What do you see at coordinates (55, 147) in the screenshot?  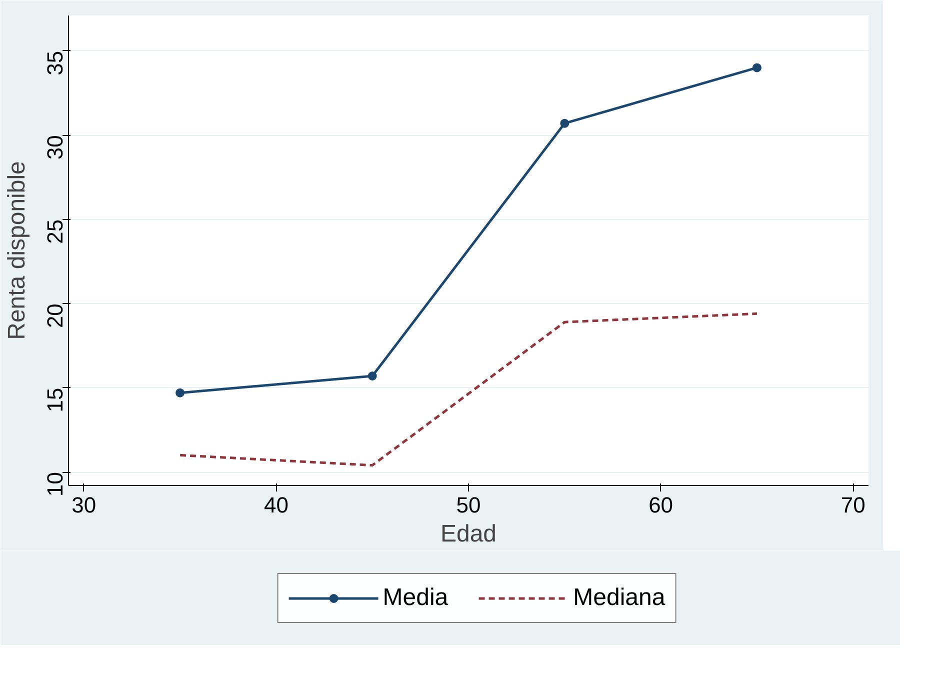 I see `y-tick-label: 30` at bounding box center [55, 147].